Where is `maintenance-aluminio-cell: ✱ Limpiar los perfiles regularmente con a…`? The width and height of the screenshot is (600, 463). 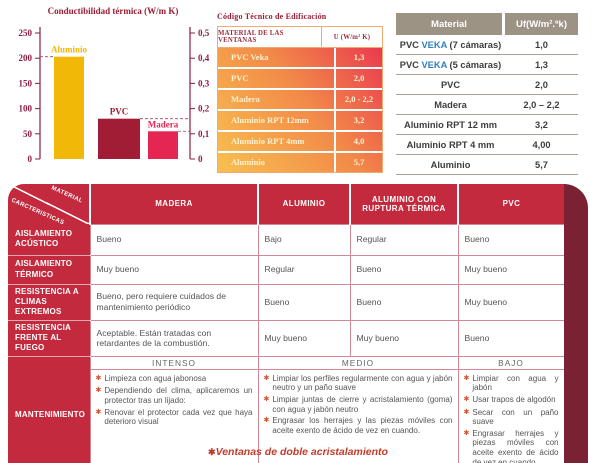
maintenance-aluminio-cell: ✱ Limpiar los perfiles regularmente con a… is located at coordinates (358, 415).